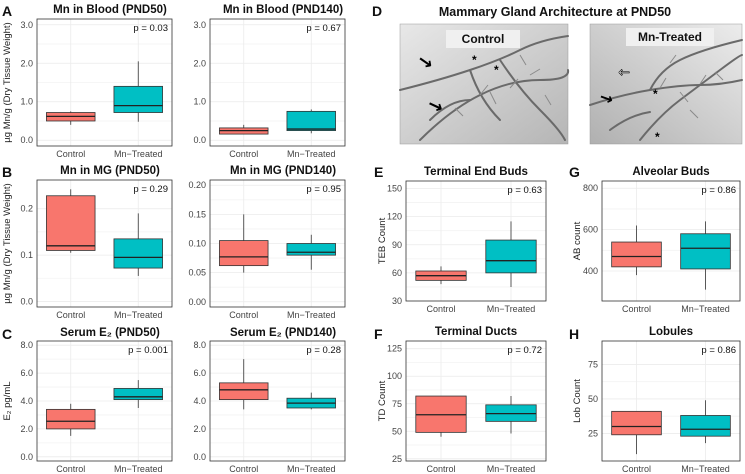 The height and width of the screenshot is (474, 745). I want to click on micrograph-control: Control → → * *, so click(484, 84).